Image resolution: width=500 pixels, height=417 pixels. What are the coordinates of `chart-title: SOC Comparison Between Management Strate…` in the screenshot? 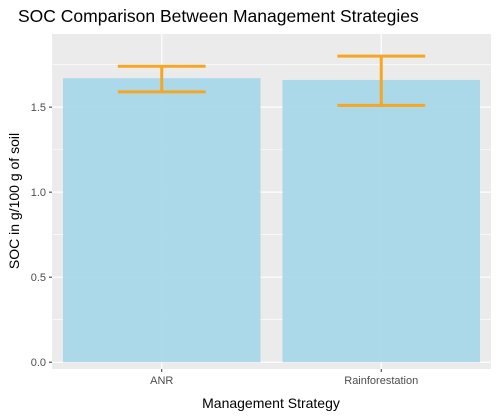 It's located at (218, 16).